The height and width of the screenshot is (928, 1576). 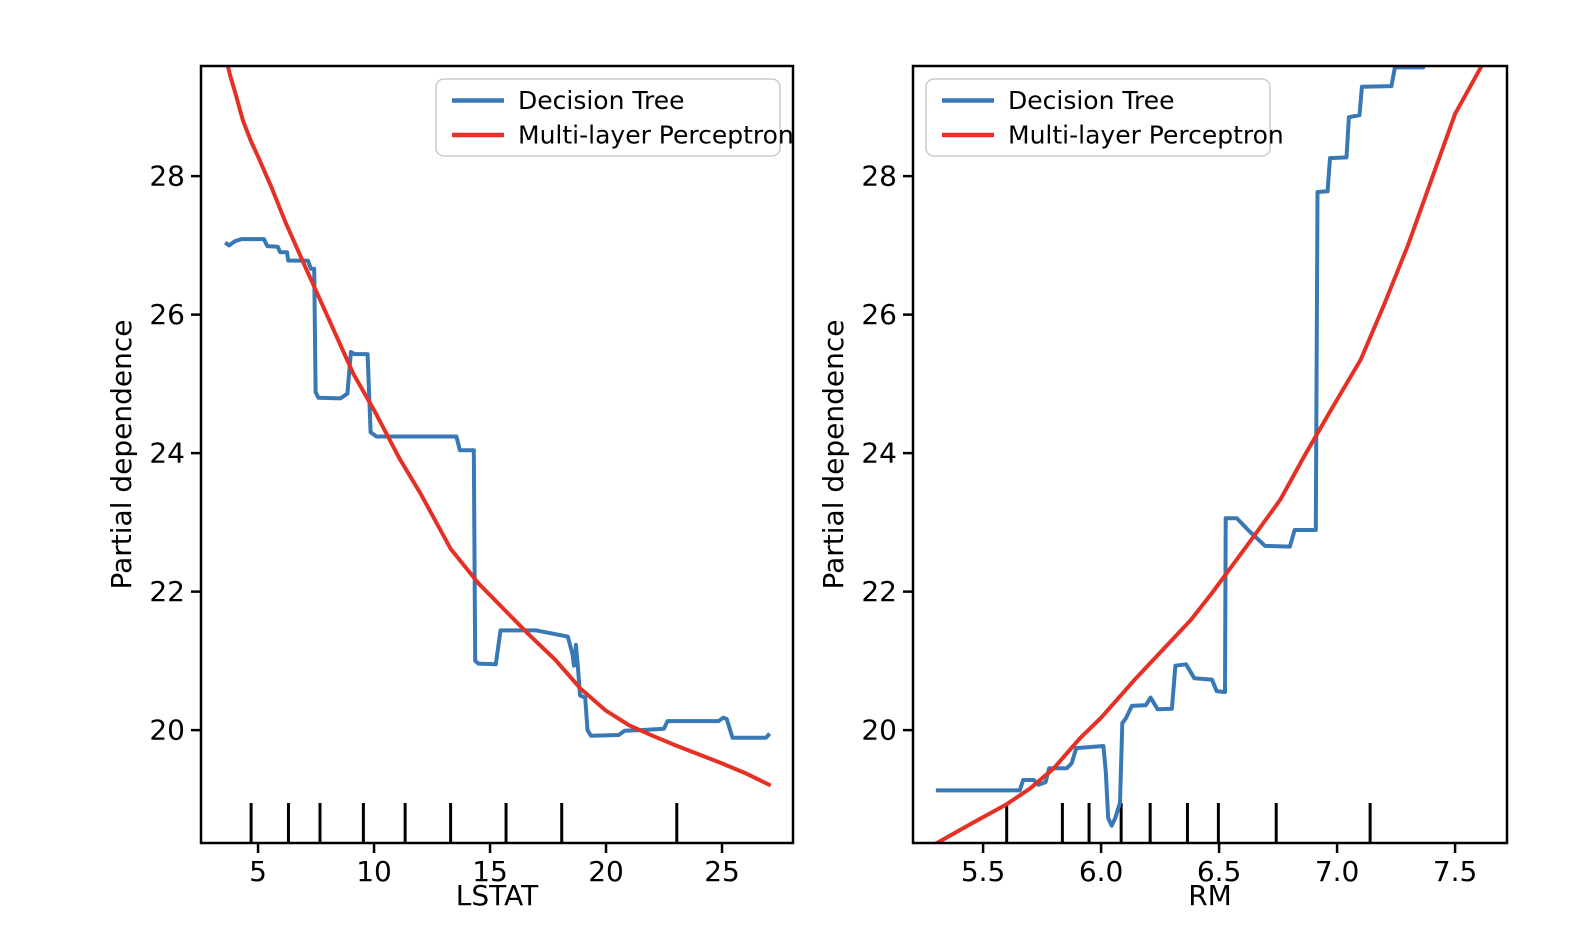 I want to click on x-axis-label: LSTAT, so click(x=497, y=895).